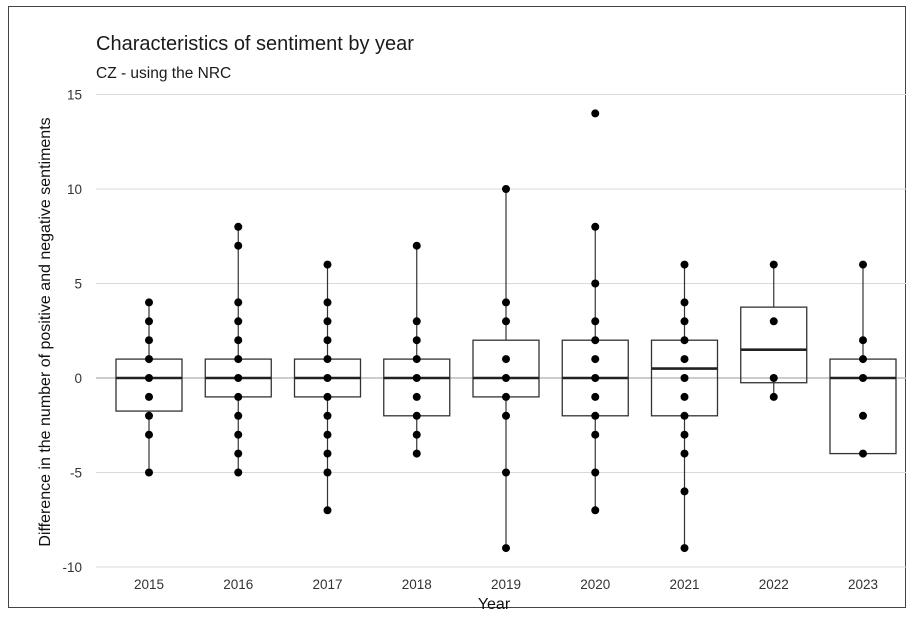 This screenshot has height=618, width=916. I want to click on box-2019, so click(506, 368).